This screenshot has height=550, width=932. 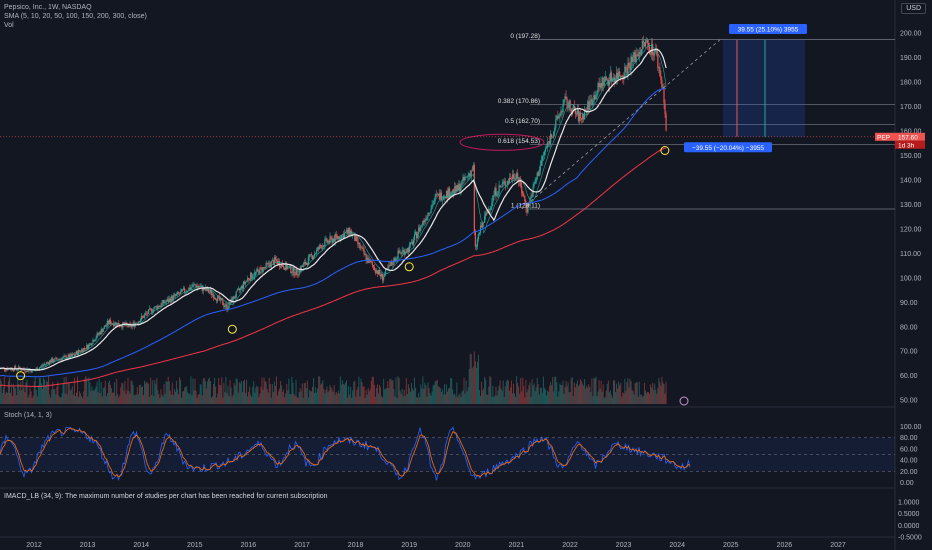 What do you see at coordinates (232, 329) in the screenshot?
I see `signal-marker-icon` at bounding box center [232, 329].